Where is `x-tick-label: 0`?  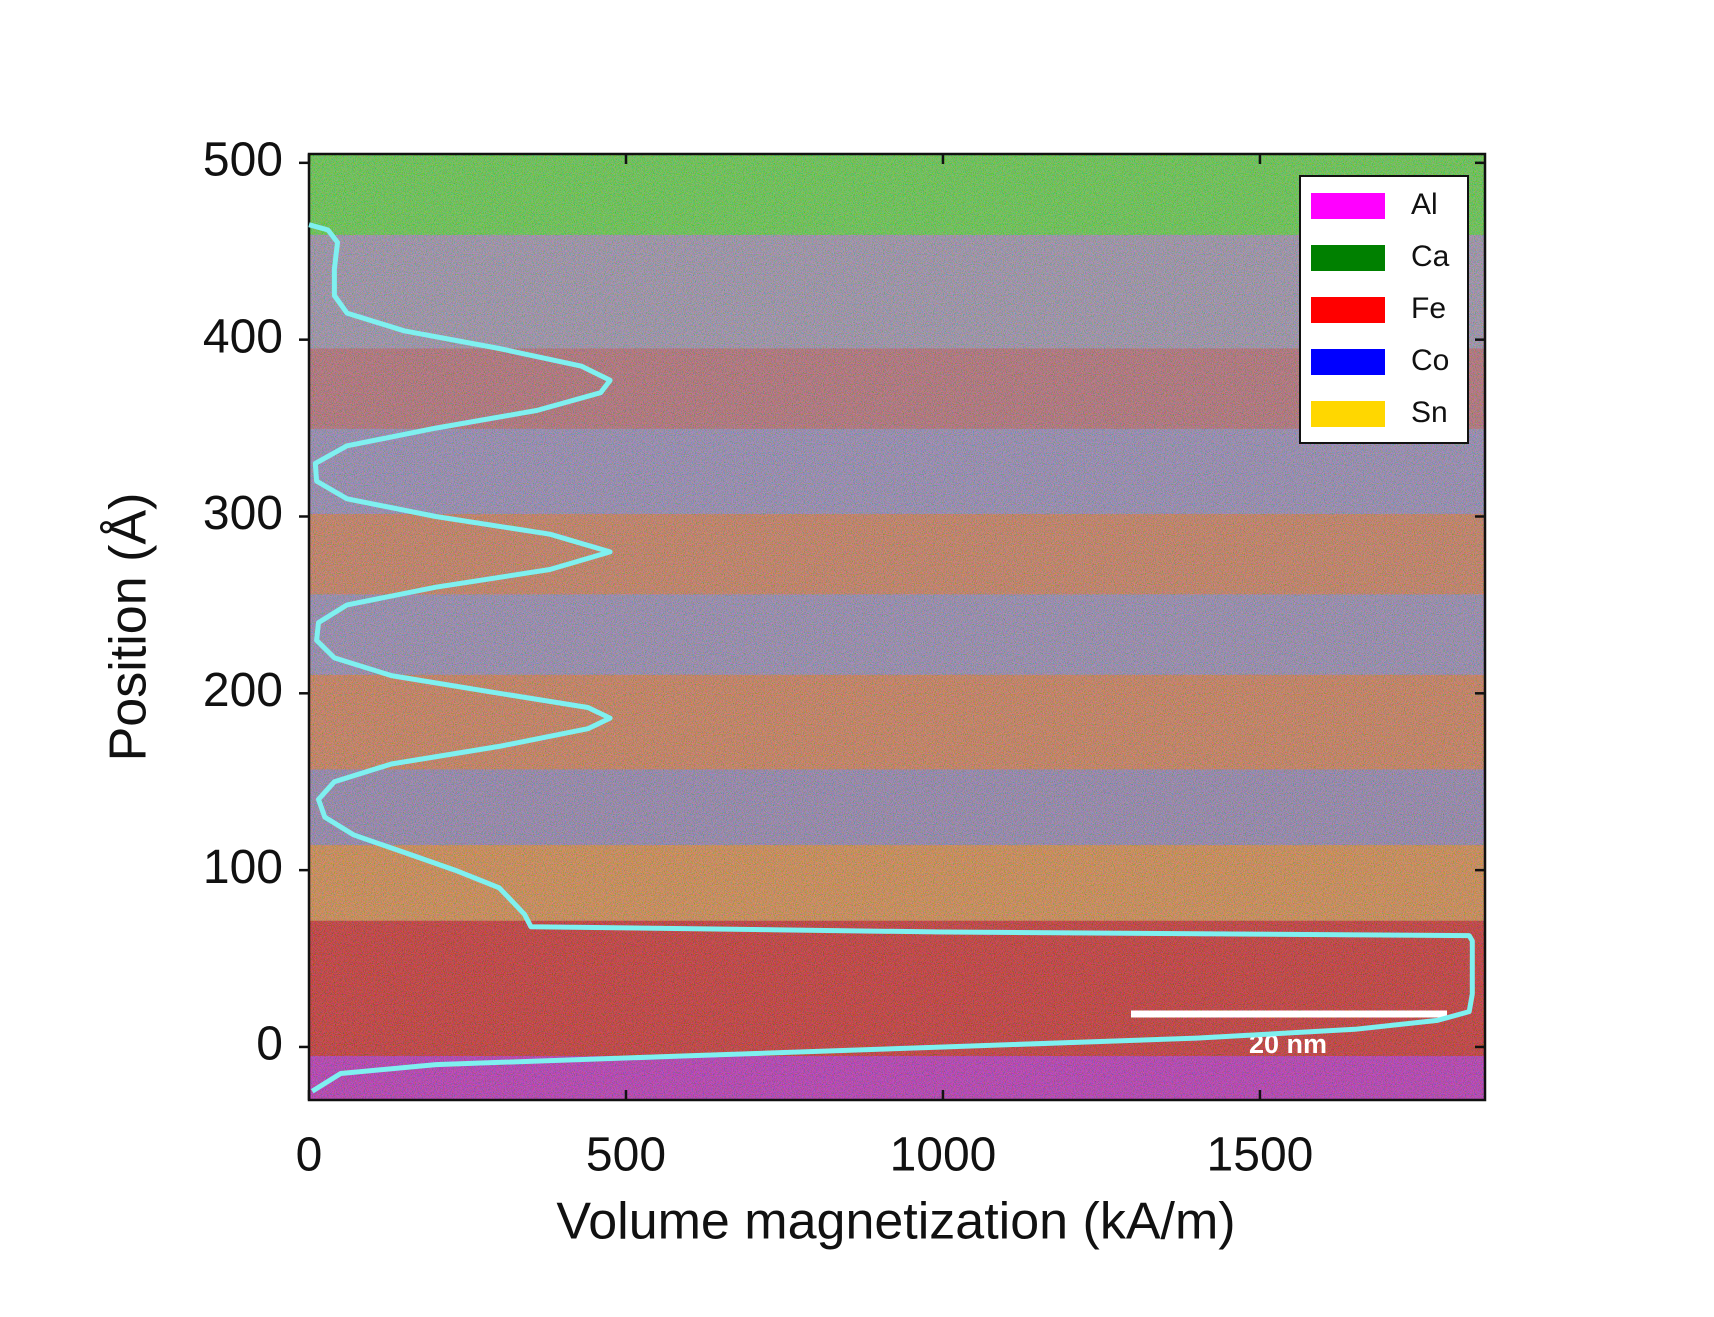
x-tick-label: 0 is located at coordinates (309, 1155).